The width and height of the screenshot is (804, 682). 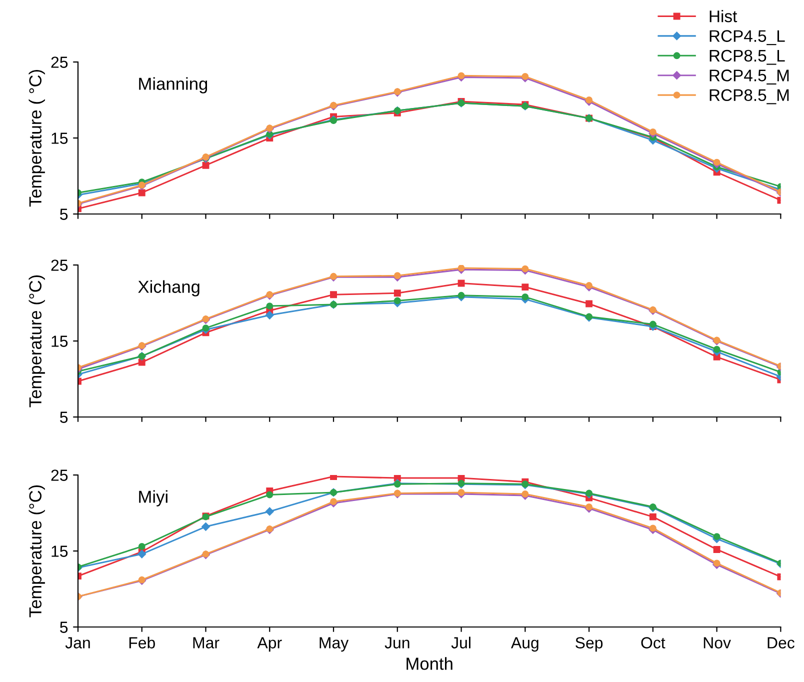 I want to click on text: Miyi, so click(x=153, y=498).